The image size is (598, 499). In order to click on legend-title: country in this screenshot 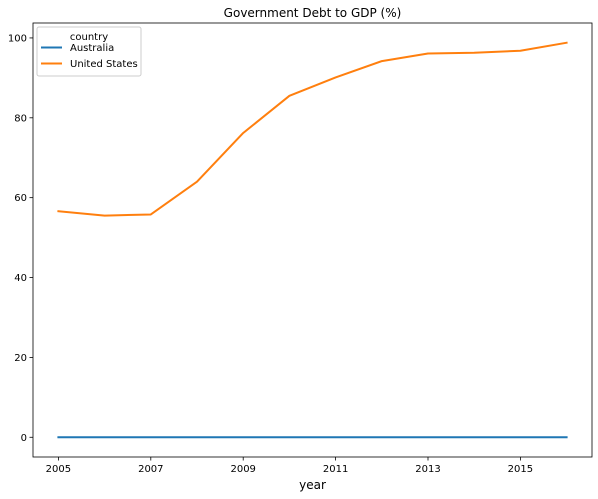, I will do `click(89, 37)`.